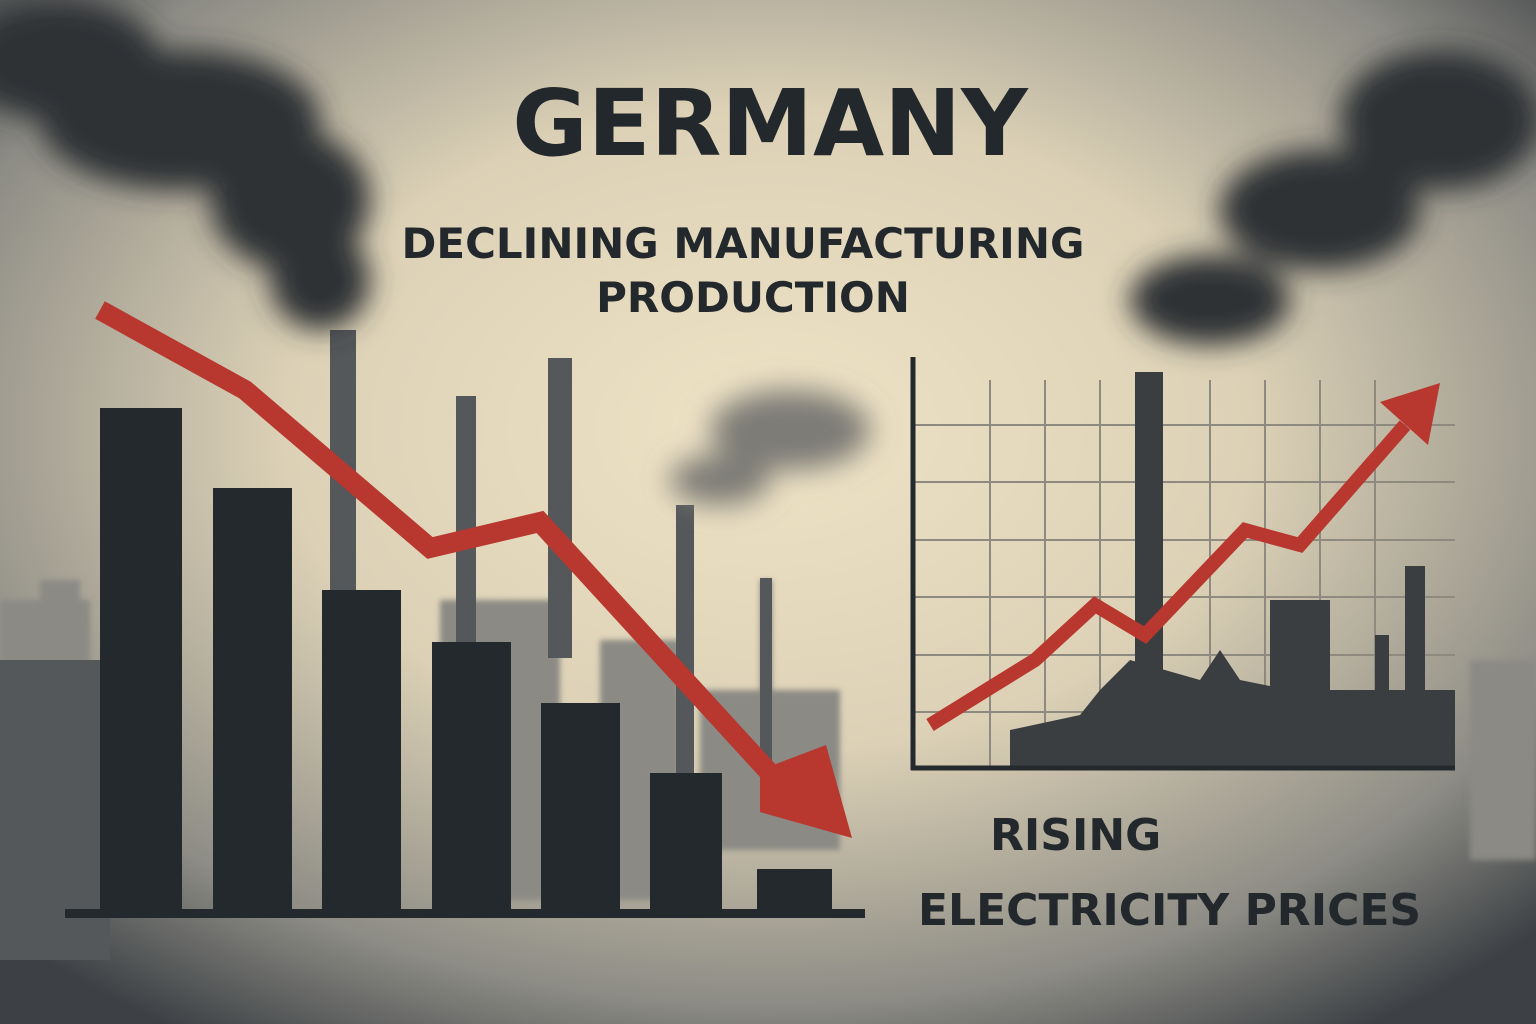 The image size is (1536, 1024). Describe the element at coordinates (753, 297) in the screenshot. I see `subtitle-line: PRODUCTION` at that location.